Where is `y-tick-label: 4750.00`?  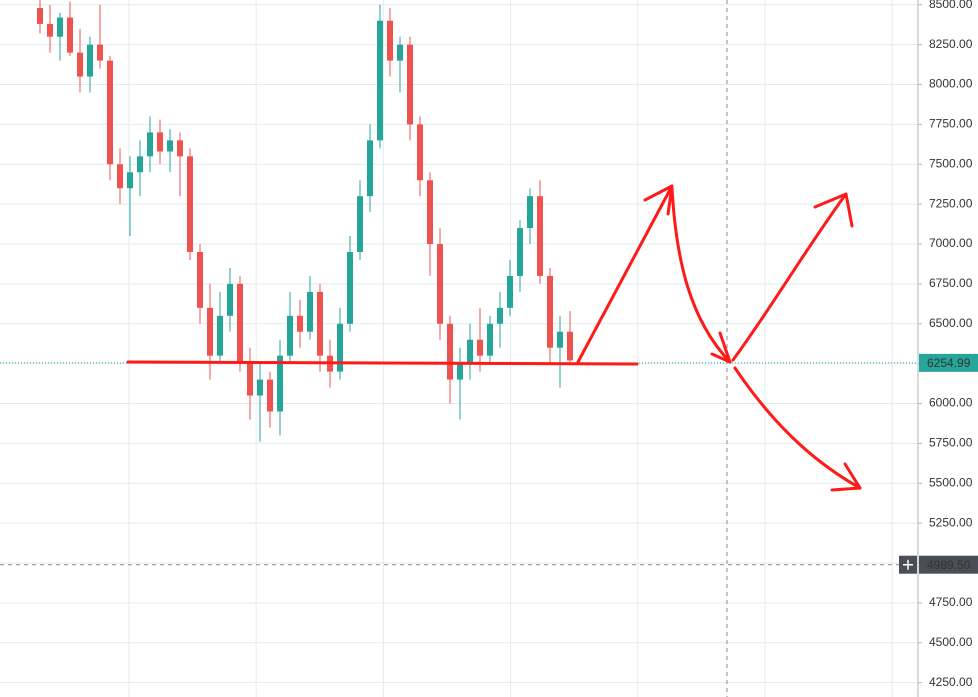 y-tick-label: 4750.00 is located at coordinates (951, 602).